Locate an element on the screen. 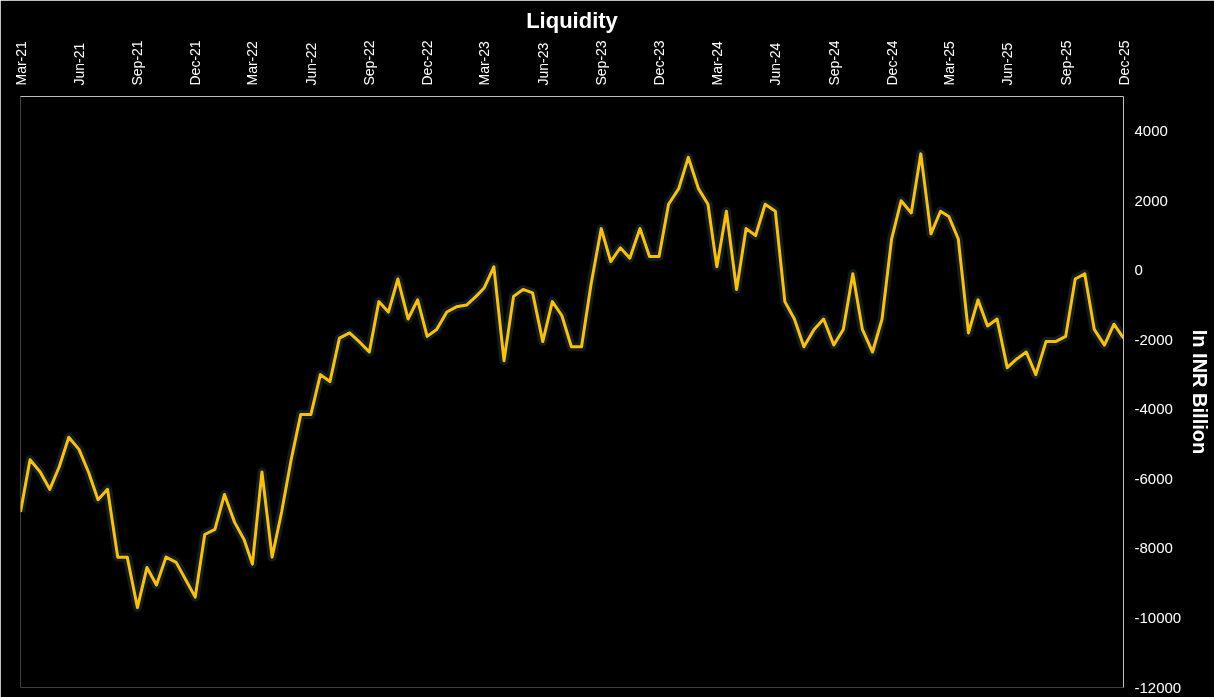 The height and width of the screenshot is (697, 1214). y-tick-label: -10000 is located at coordinates (1158, 617).